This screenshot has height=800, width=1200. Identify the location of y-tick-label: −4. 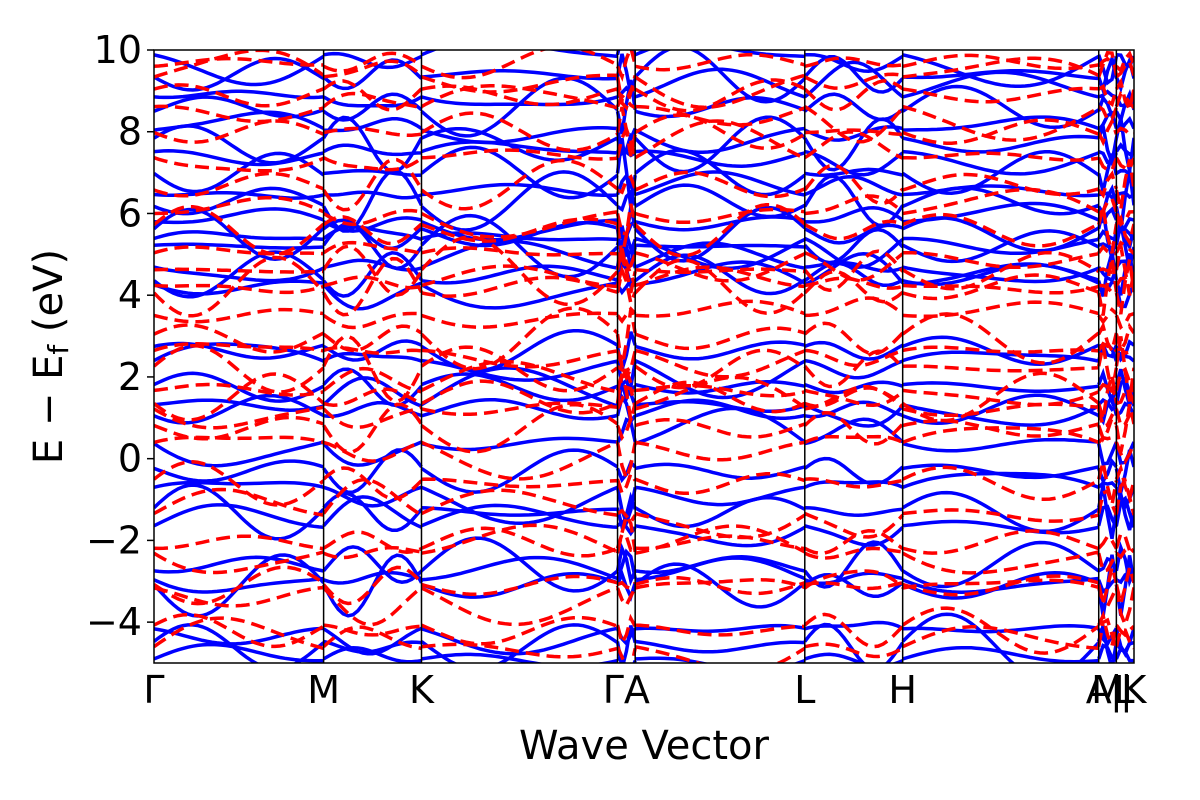
(114, 622).